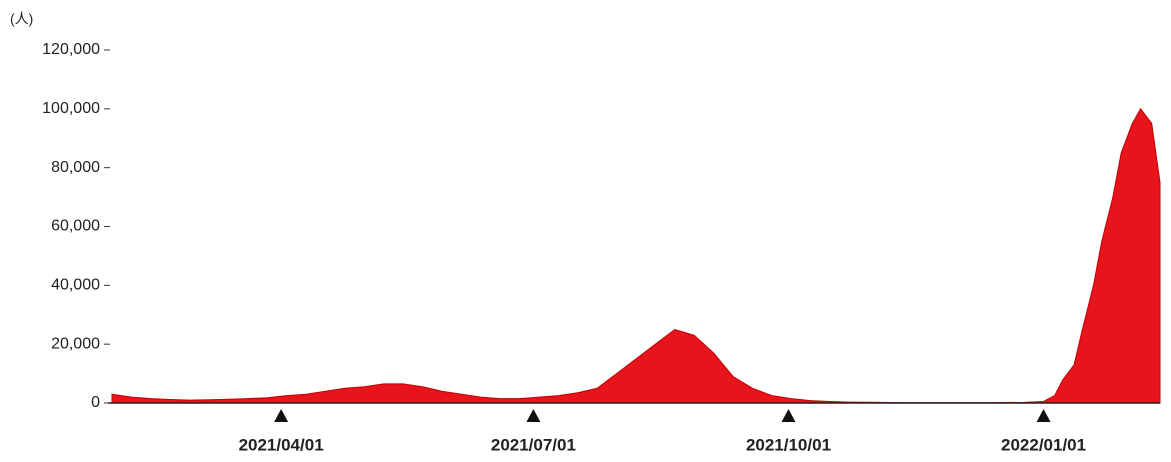 This screenshot has height=462, width=1171. Describe the element at coordinates (533, 444) in the screenshot. I see `x-tick-label: 2021/07/01` at that location.